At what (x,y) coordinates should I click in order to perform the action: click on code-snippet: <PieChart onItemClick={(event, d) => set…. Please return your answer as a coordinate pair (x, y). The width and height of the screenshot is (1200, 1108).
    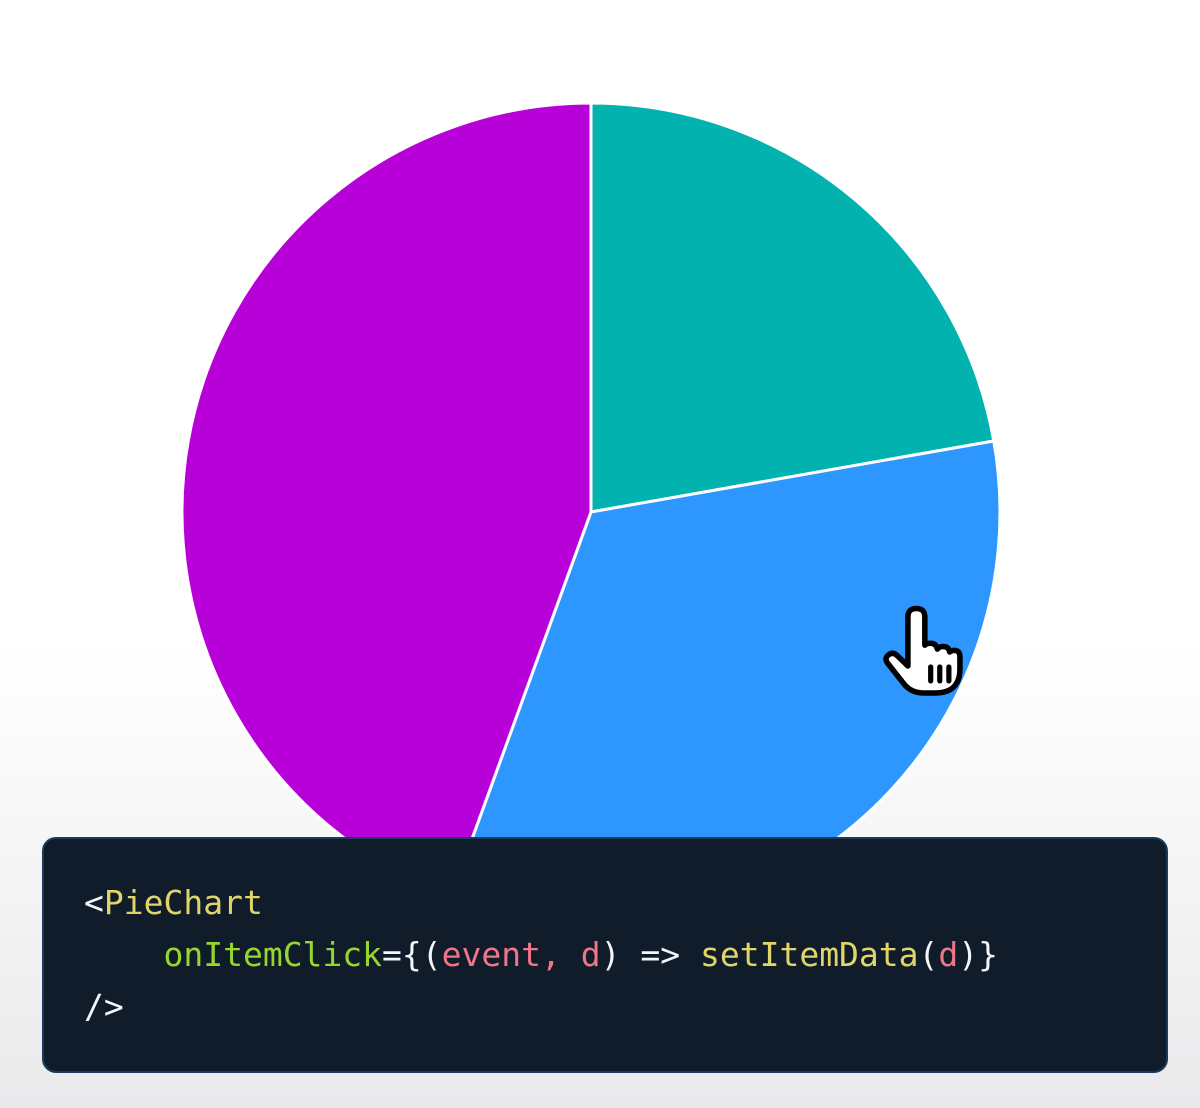
    Looking at the image, I should click on (605, 955).